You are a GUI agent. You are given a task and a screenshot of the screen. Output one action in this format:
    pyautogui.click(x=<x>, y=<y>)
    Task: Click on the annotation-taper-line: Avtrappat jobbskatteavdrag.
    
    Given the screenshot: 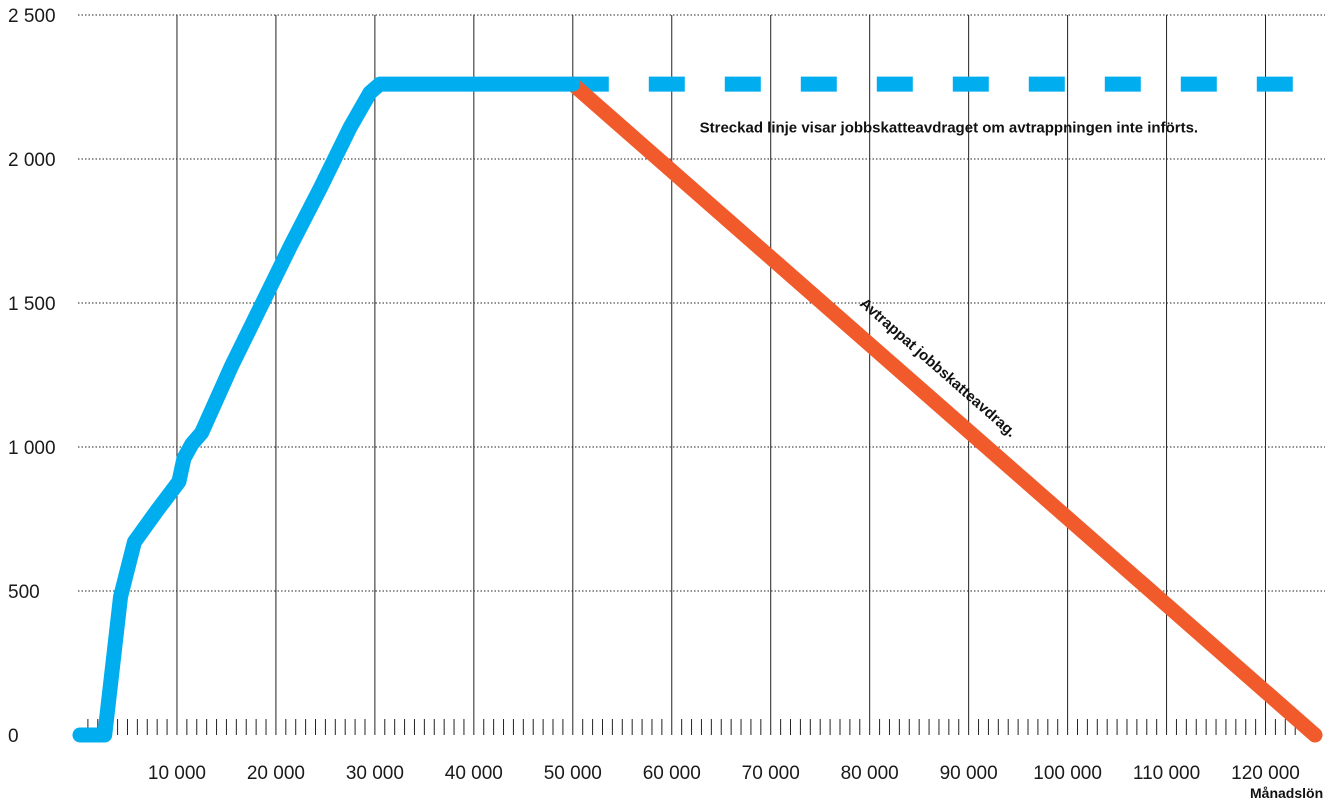 What is the action you would take?
    pyautogui.click(x=937, y=368)
    